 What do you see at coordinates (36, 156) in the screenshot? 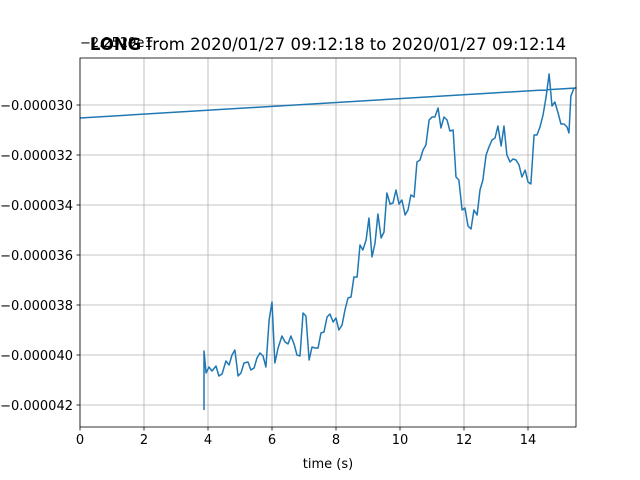
I see `y-tick-label: −0.000032` at bounding box center [36, 156].